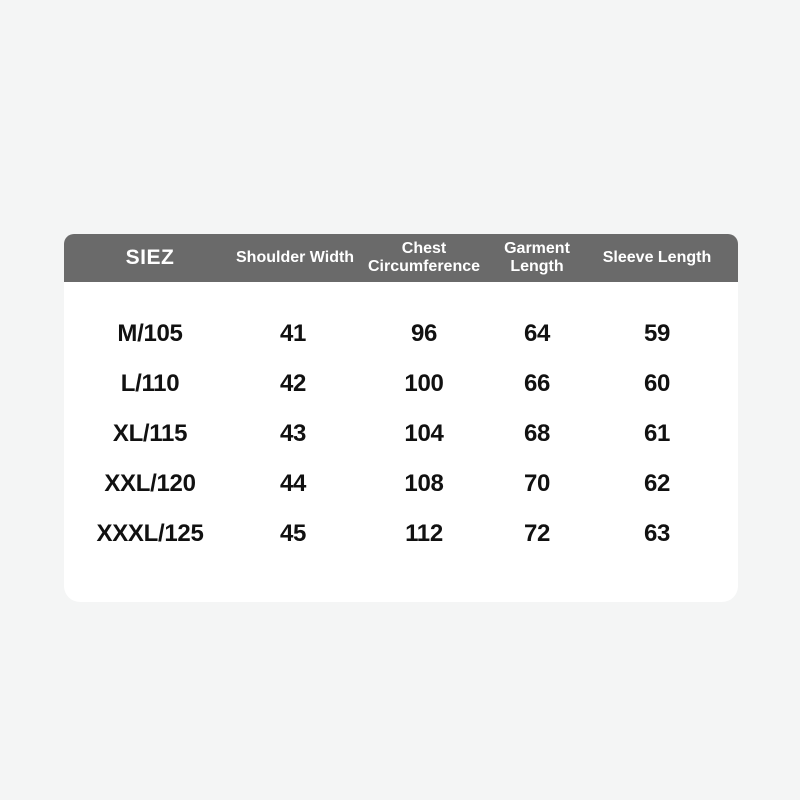  Describe the element at coordinates (657, 433) in the screenshot. I see `sleeve-length-cell: 61` at that location.